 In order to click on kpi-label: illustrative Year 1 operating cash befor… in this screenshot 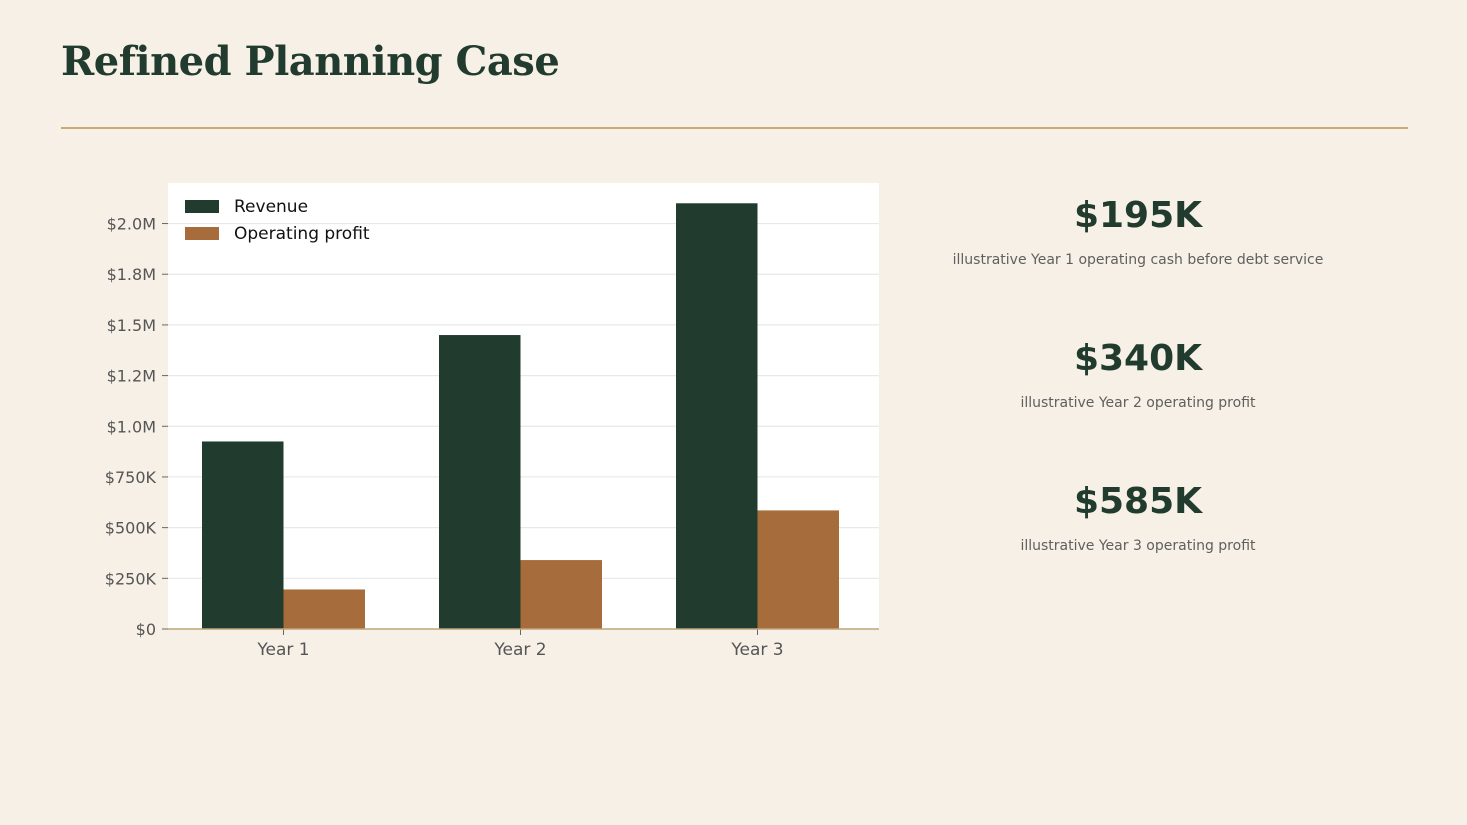, I will do `click(1138, 260)`.